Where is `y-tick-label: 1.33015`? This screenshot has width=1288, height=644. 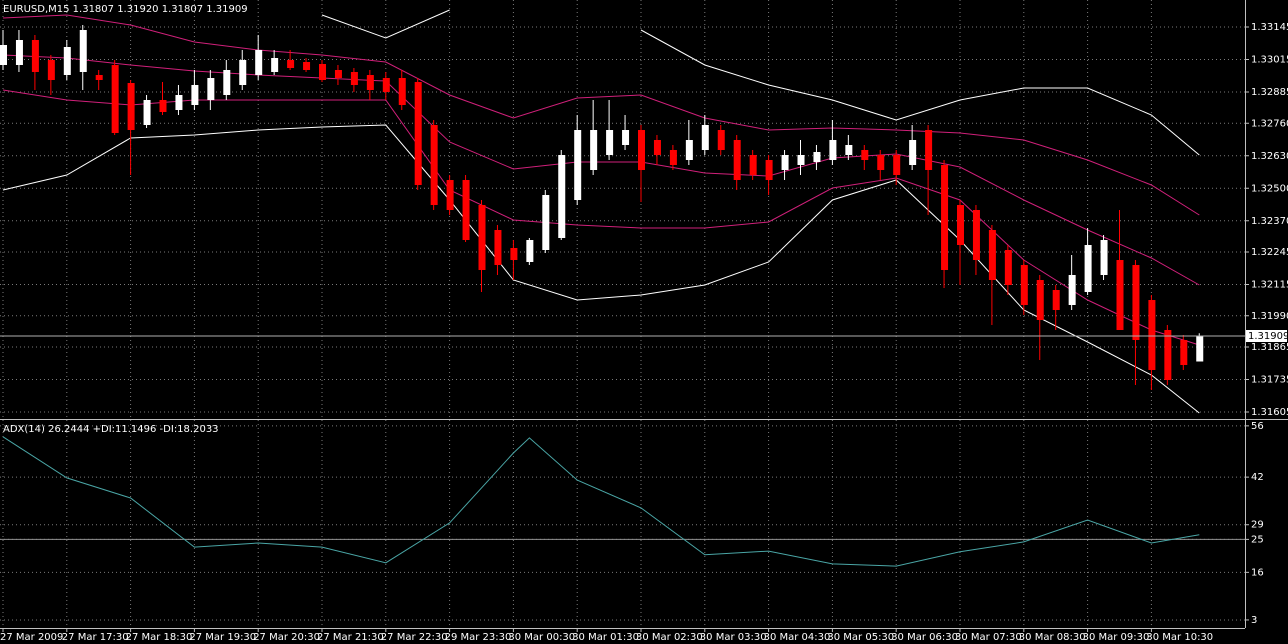 y-tick-label: 1.33015 is located at coordinates (1269, 60).